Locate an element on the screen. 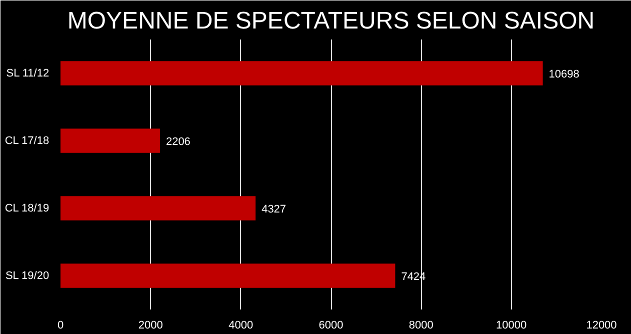 This screenshot has height=334, width=631. data-label: 10698 is located at coordinates (564, 74).